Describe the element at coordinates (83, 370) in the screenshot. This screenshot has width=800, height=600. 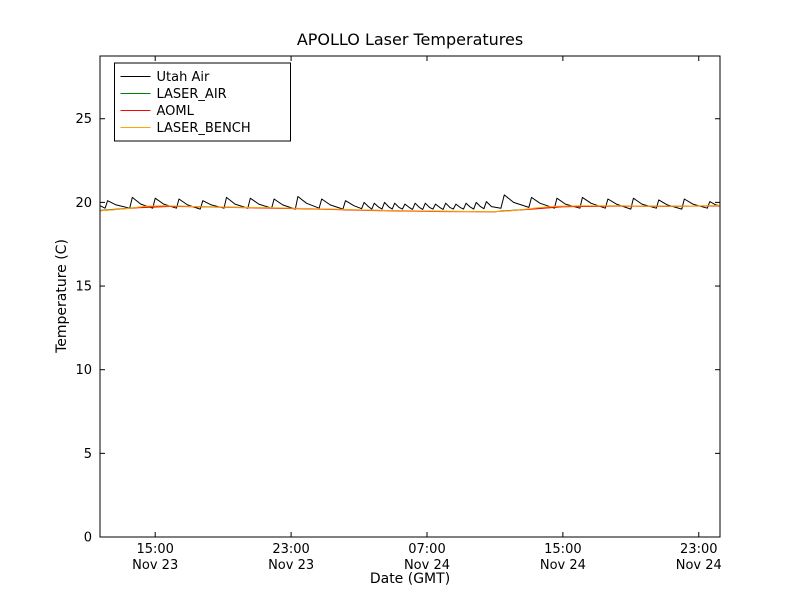
I see `y-tick-label: 10` at that location.